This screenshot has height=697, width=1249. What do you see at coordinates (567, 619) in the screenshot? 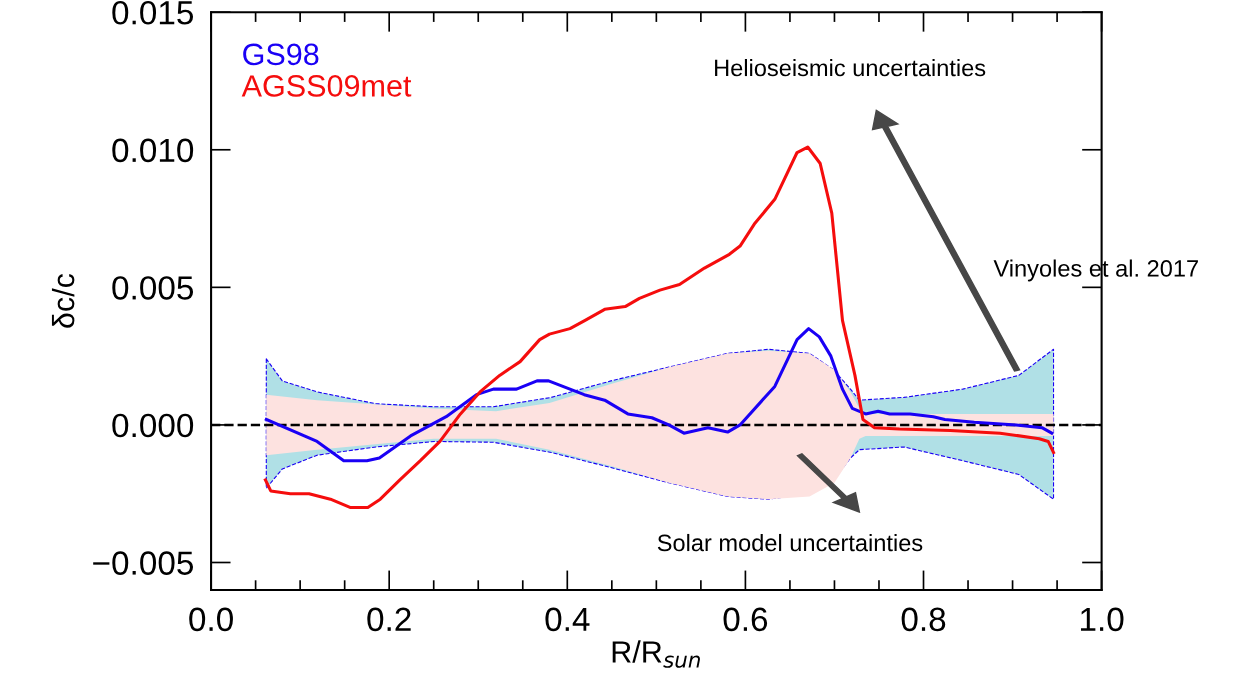
I see `x-tick-label: 0.4` at bounding box center [567, 619].